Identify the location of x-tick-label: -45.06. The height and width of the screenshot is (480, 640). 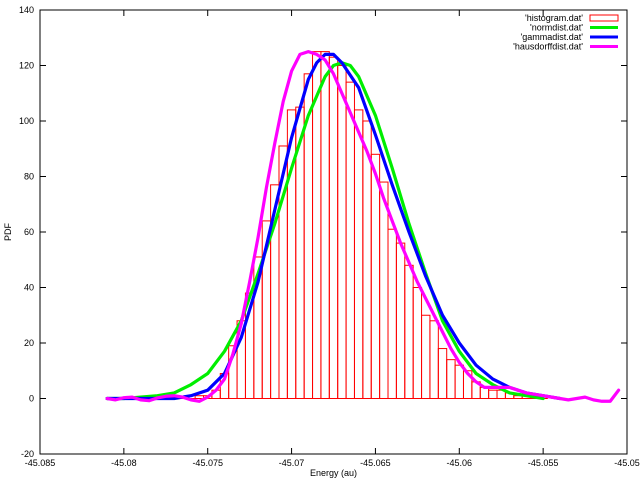
(460, 463).